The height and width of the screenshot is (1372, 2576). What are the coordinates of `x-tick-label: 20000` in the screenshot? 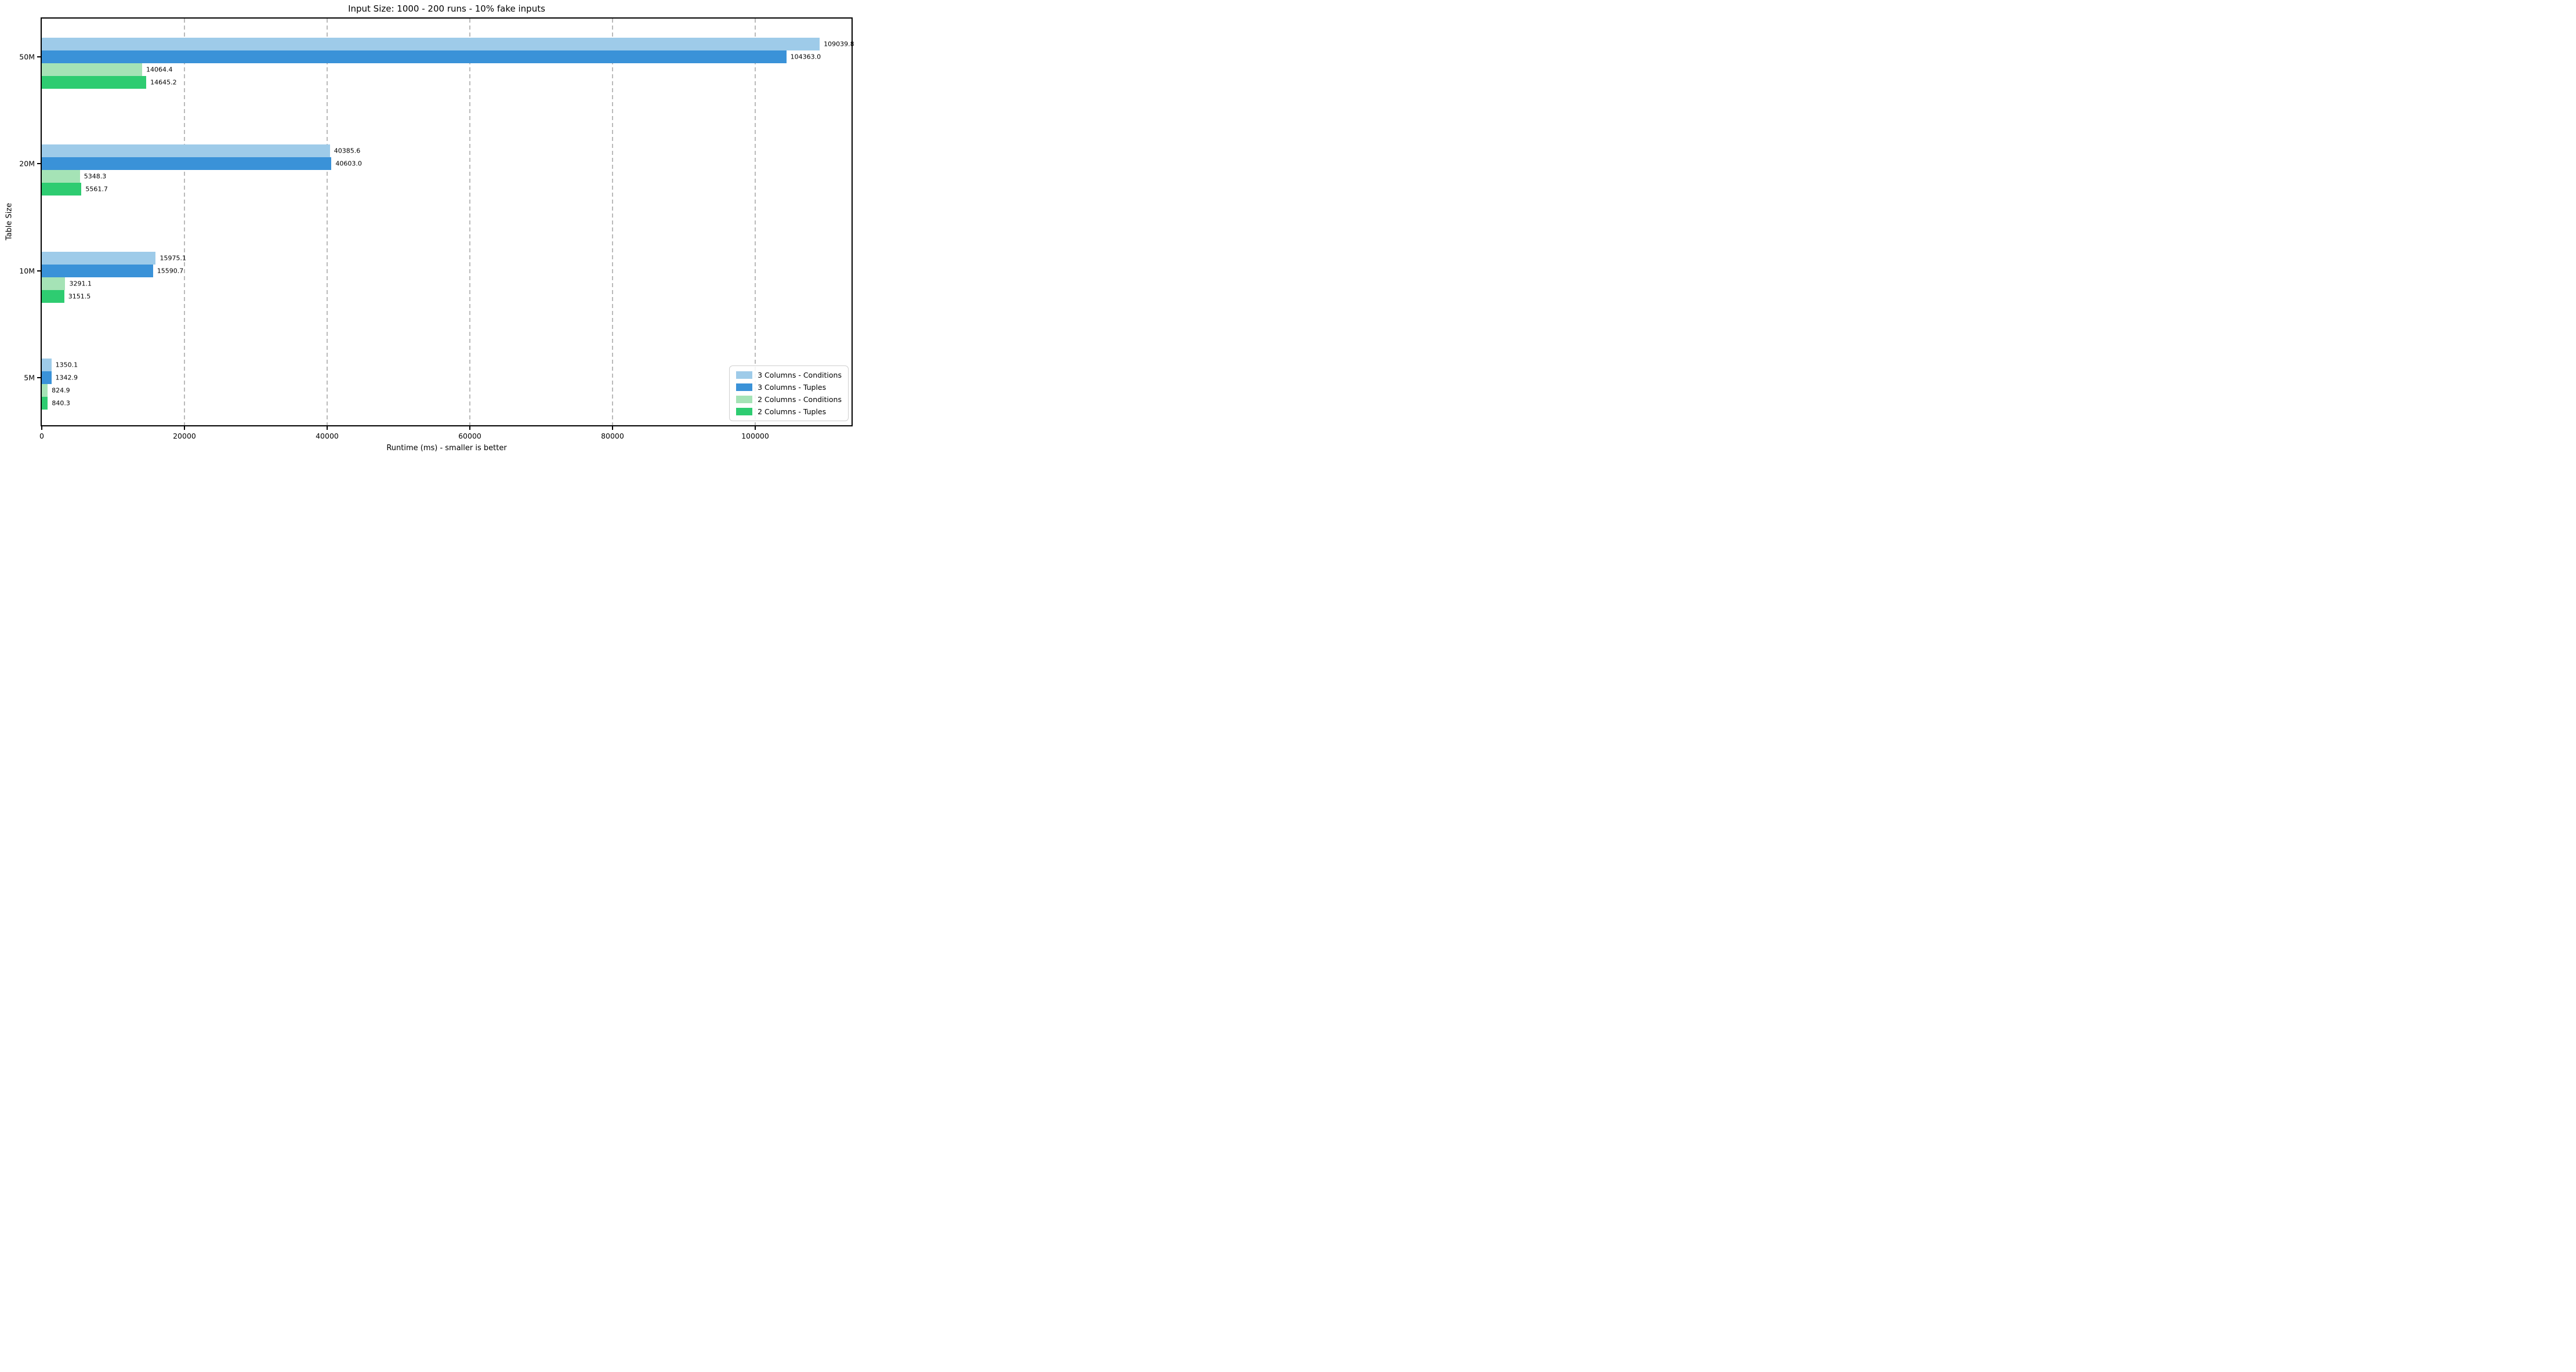 It's located at (184, 436).